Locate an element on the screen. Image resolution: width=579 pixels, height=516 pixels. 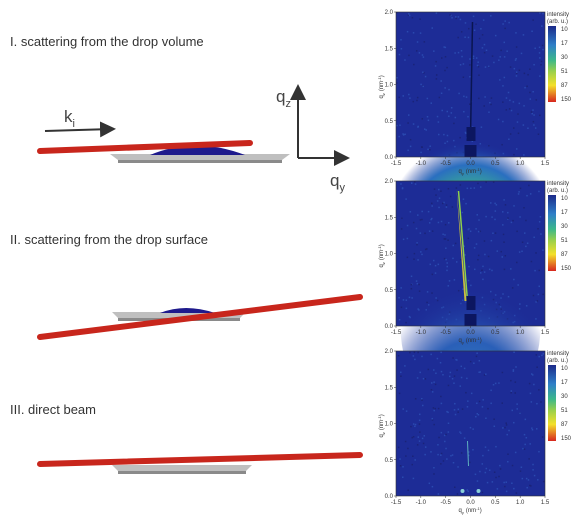
x-tick-label: 0.5 is located at coordinates (495, 333).